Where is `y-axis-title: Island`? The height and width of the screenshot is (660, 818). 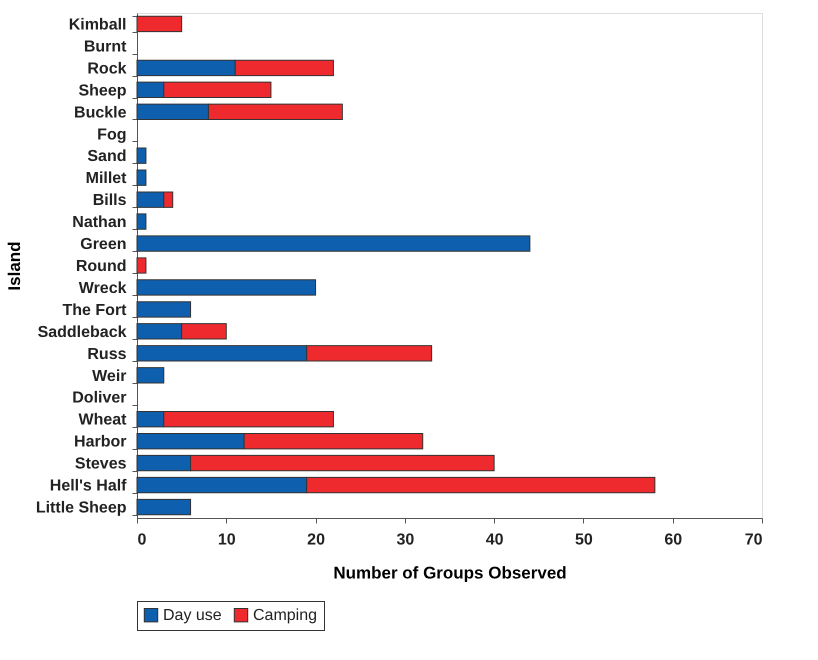
y-axis-title: Island is located at coordinates (14, 266).